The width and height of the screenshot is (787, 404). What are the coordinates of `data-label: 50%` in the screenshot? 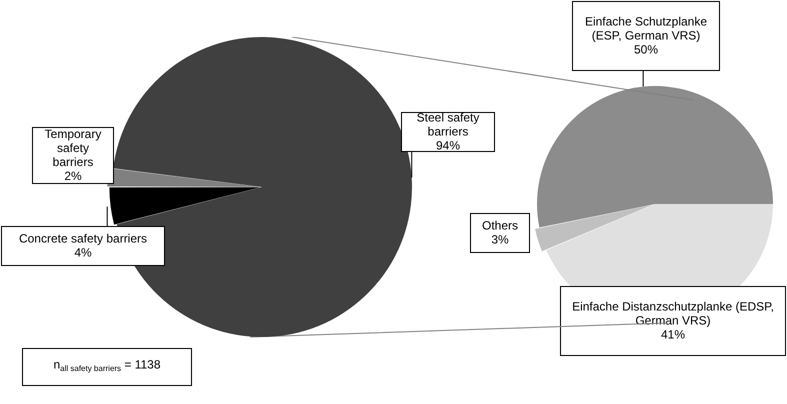 It's located at (646, 49).